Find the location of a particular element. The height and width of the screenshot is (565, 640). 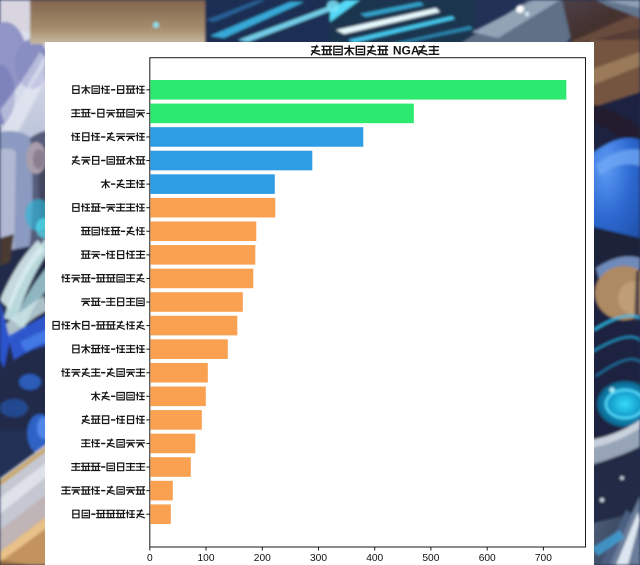

svg-text: 400 is located at coordinates (374, 558).